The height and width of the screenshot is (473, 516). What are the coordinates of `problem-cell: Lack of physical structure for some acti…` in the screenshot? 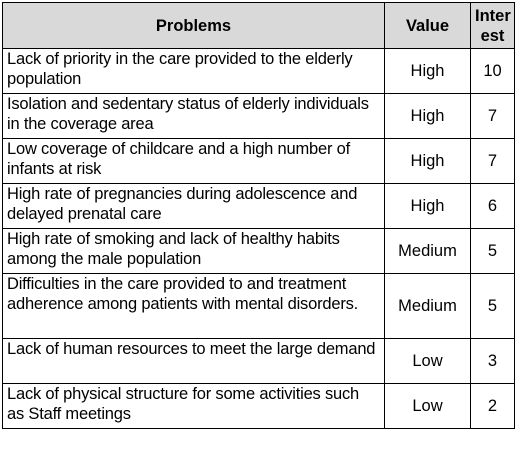 It's located at (193, 406).